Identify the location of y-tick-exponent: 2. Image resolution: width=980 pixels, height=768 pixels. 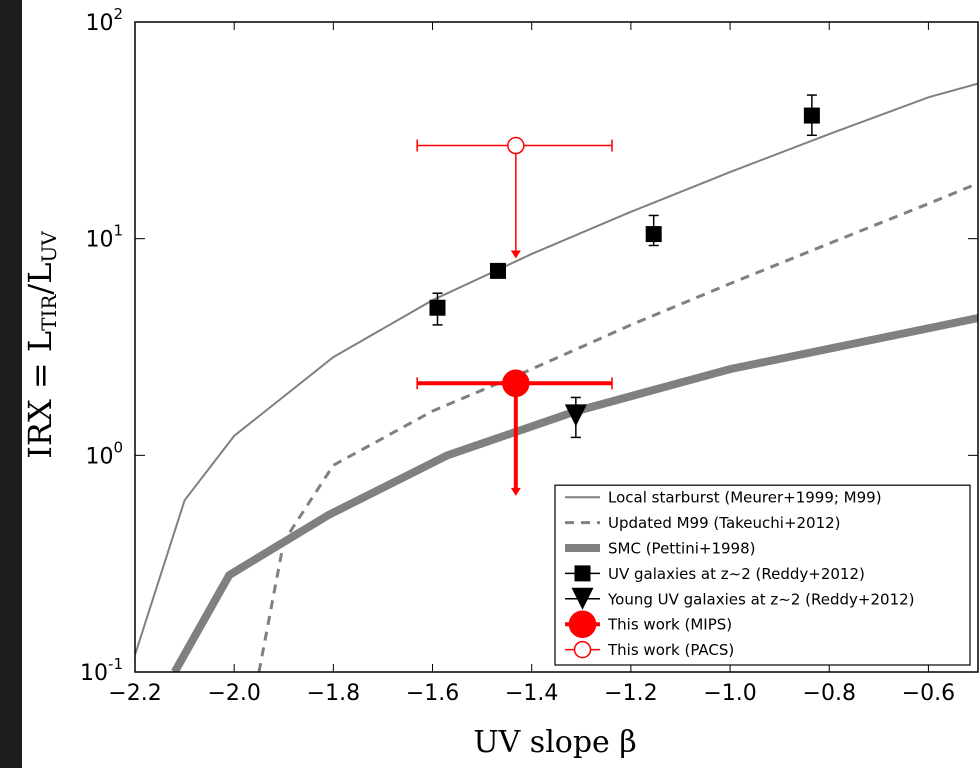
(118, 14).